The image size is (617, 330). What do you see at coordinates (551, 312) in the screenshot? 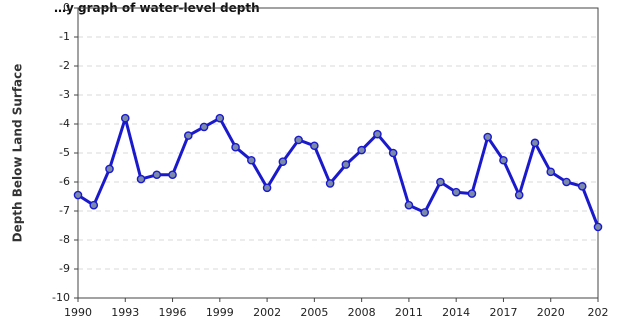
I see `x-tick-label: 2020` at bounding box center [551, 312].